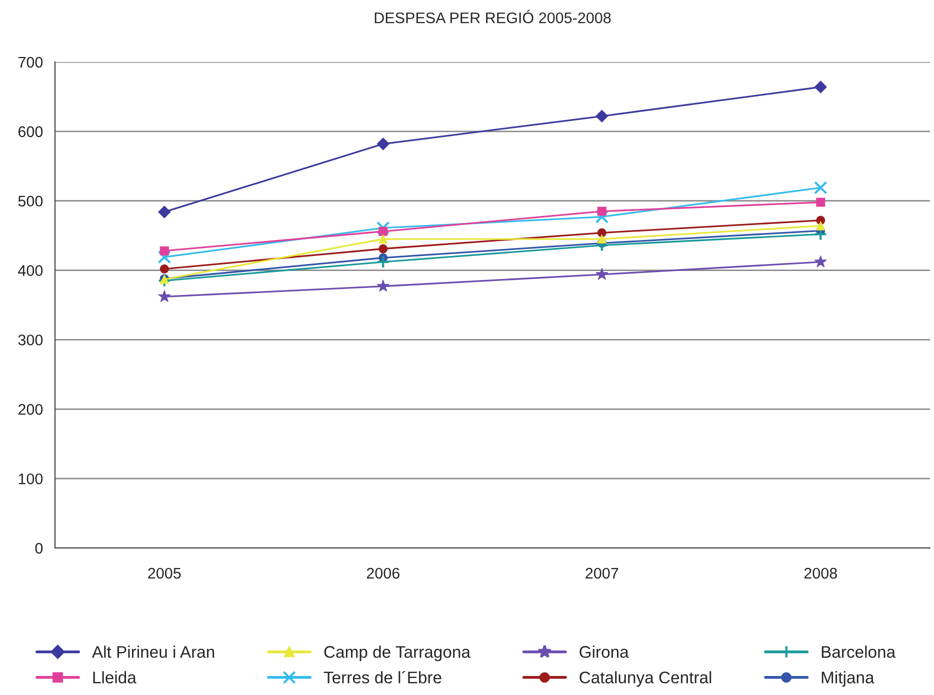 The image size is (934, 695). What do you see at coordinates (153, 652) in the screenshot?
I see `legend-label: Alt Pirineu i Aran` at bounding box center [153, 652].